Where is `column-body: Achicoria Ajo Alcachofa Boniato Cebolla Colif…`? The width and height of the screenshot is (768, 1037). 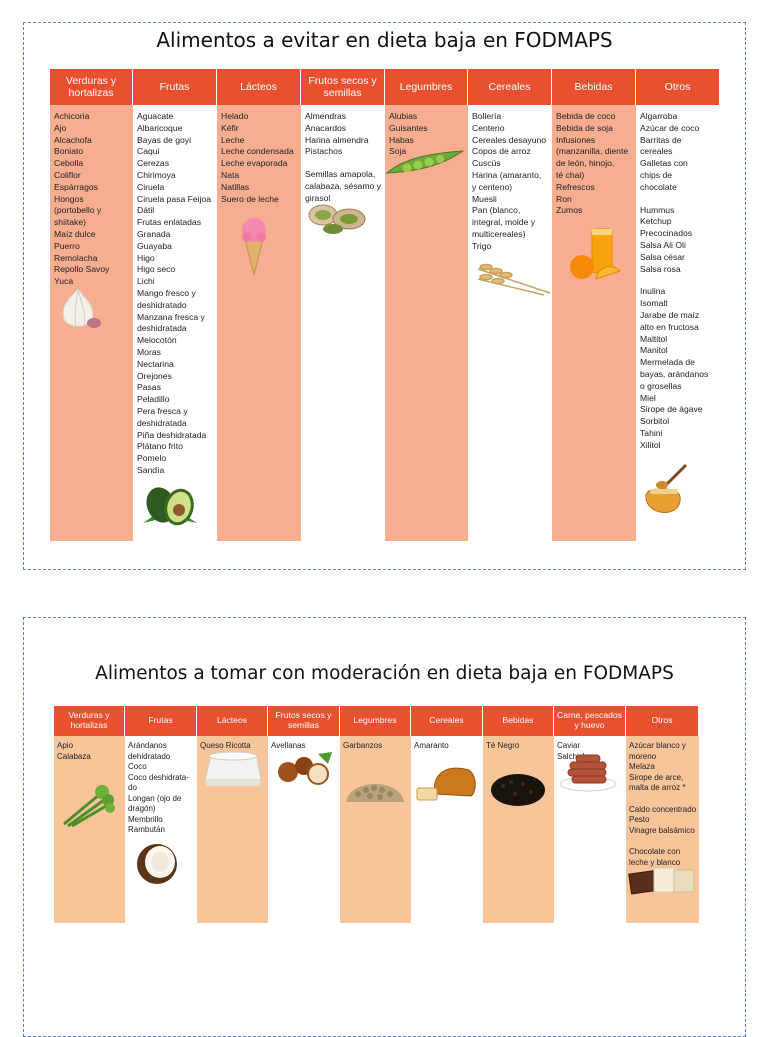 column-body: Achicoria Ajo Alcachofa Boniato Cebolla Colif… is located at coordinates (91, 323).